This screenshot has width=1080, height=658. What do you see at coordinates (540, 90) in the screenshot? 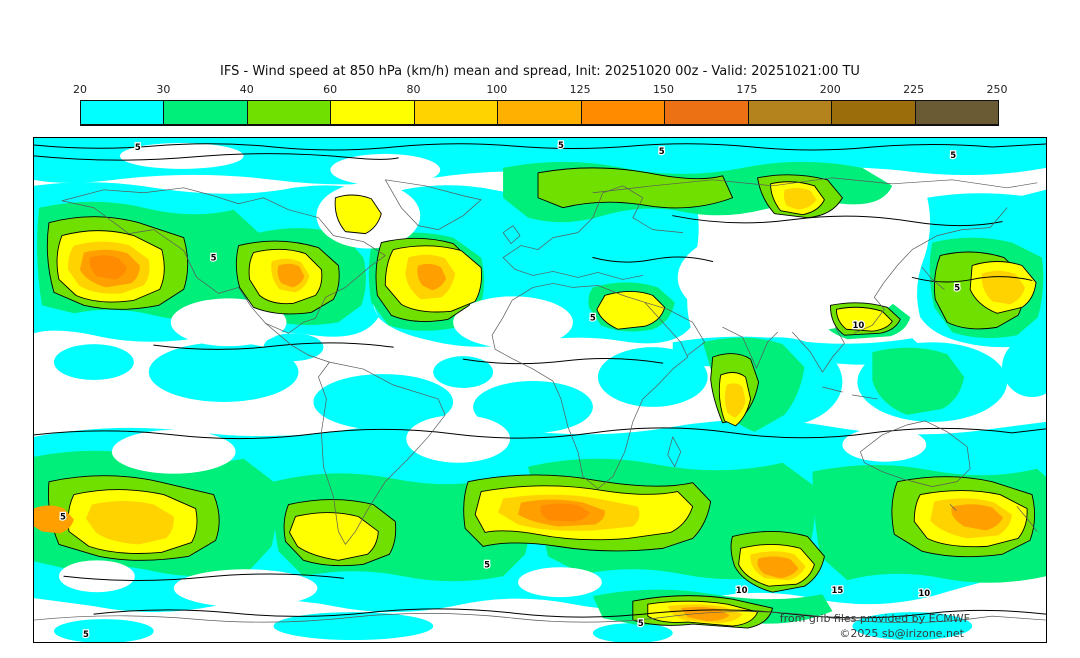
I see `colorbar-ticks: 20 30 40 60 80 100 125 150 175 200 225 250` at bounding box center [540, 90].